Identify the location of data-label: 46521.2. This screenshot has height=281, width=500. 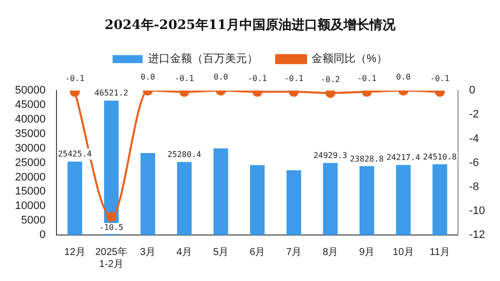
(111, 93).